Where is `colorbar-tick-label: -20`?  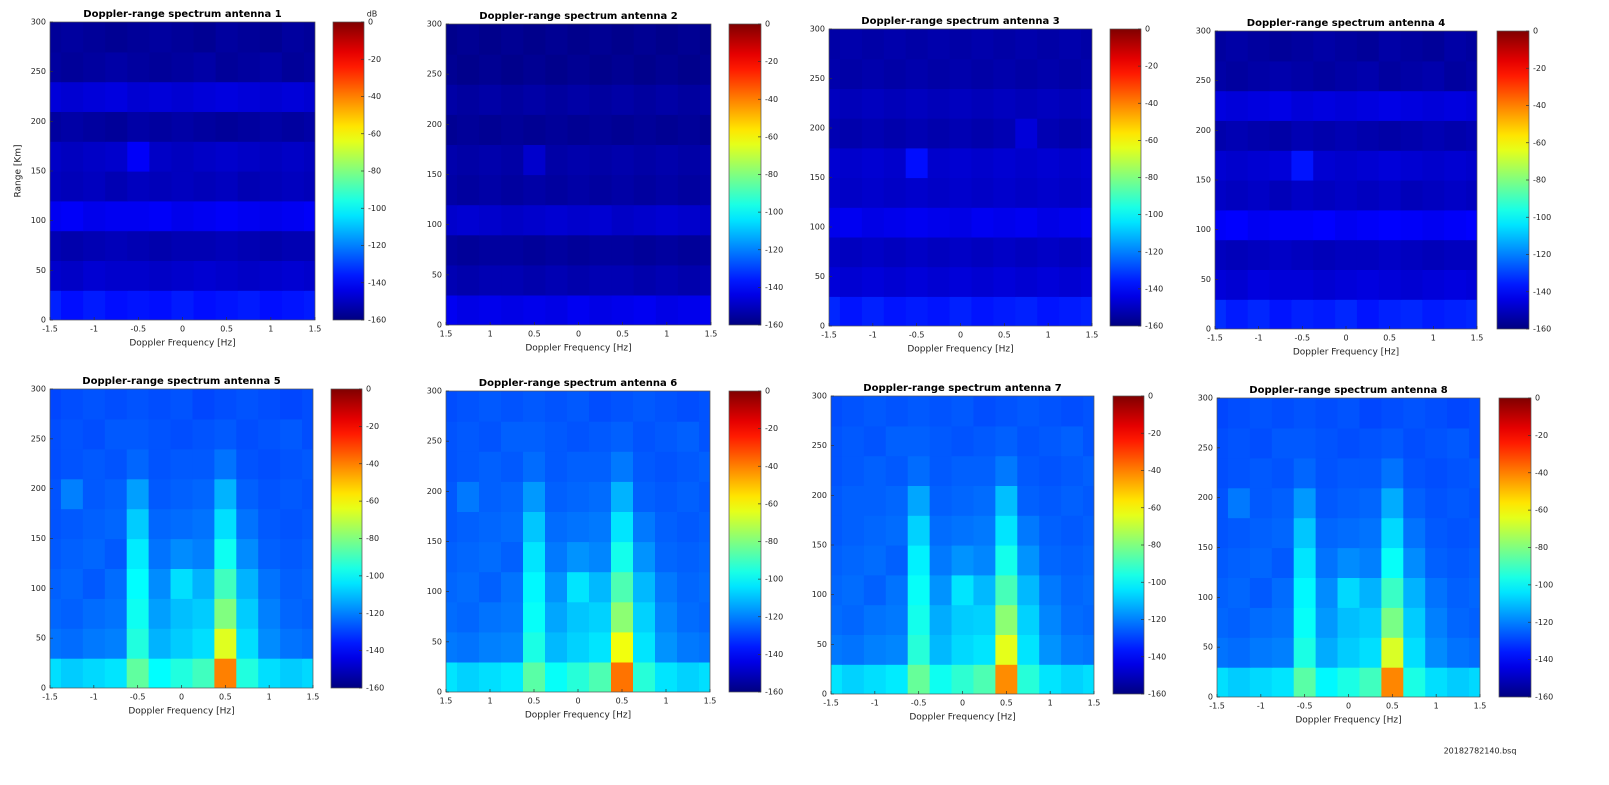
colorbar-tick-label: -20 is located at coordinates (1154, 433).